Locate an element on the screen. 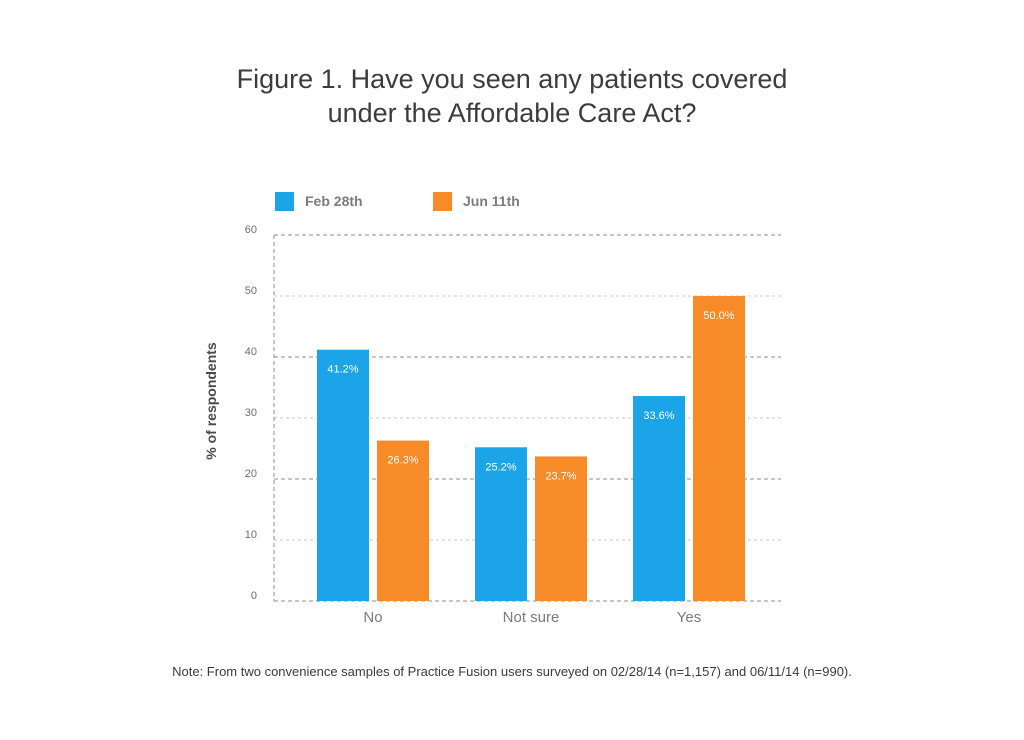 Image resolution: width=1024 pixels, height=740 pixels. x-tick-label: Yes is located at coordinates (689, 617).